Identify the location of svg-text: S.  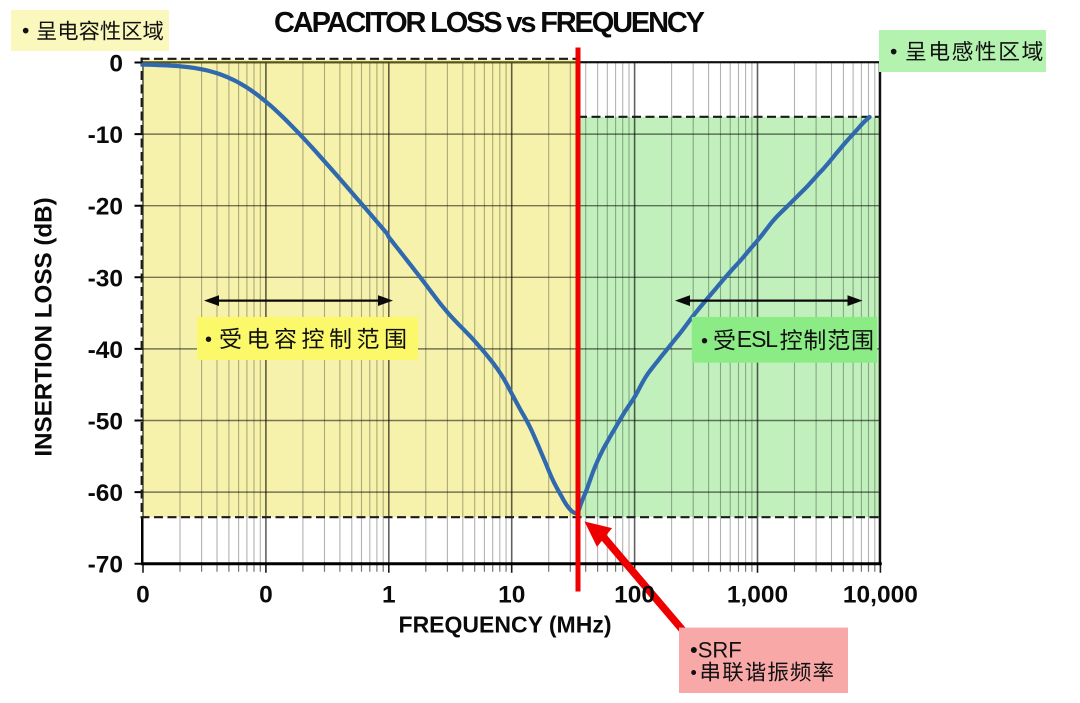
(758, 339).